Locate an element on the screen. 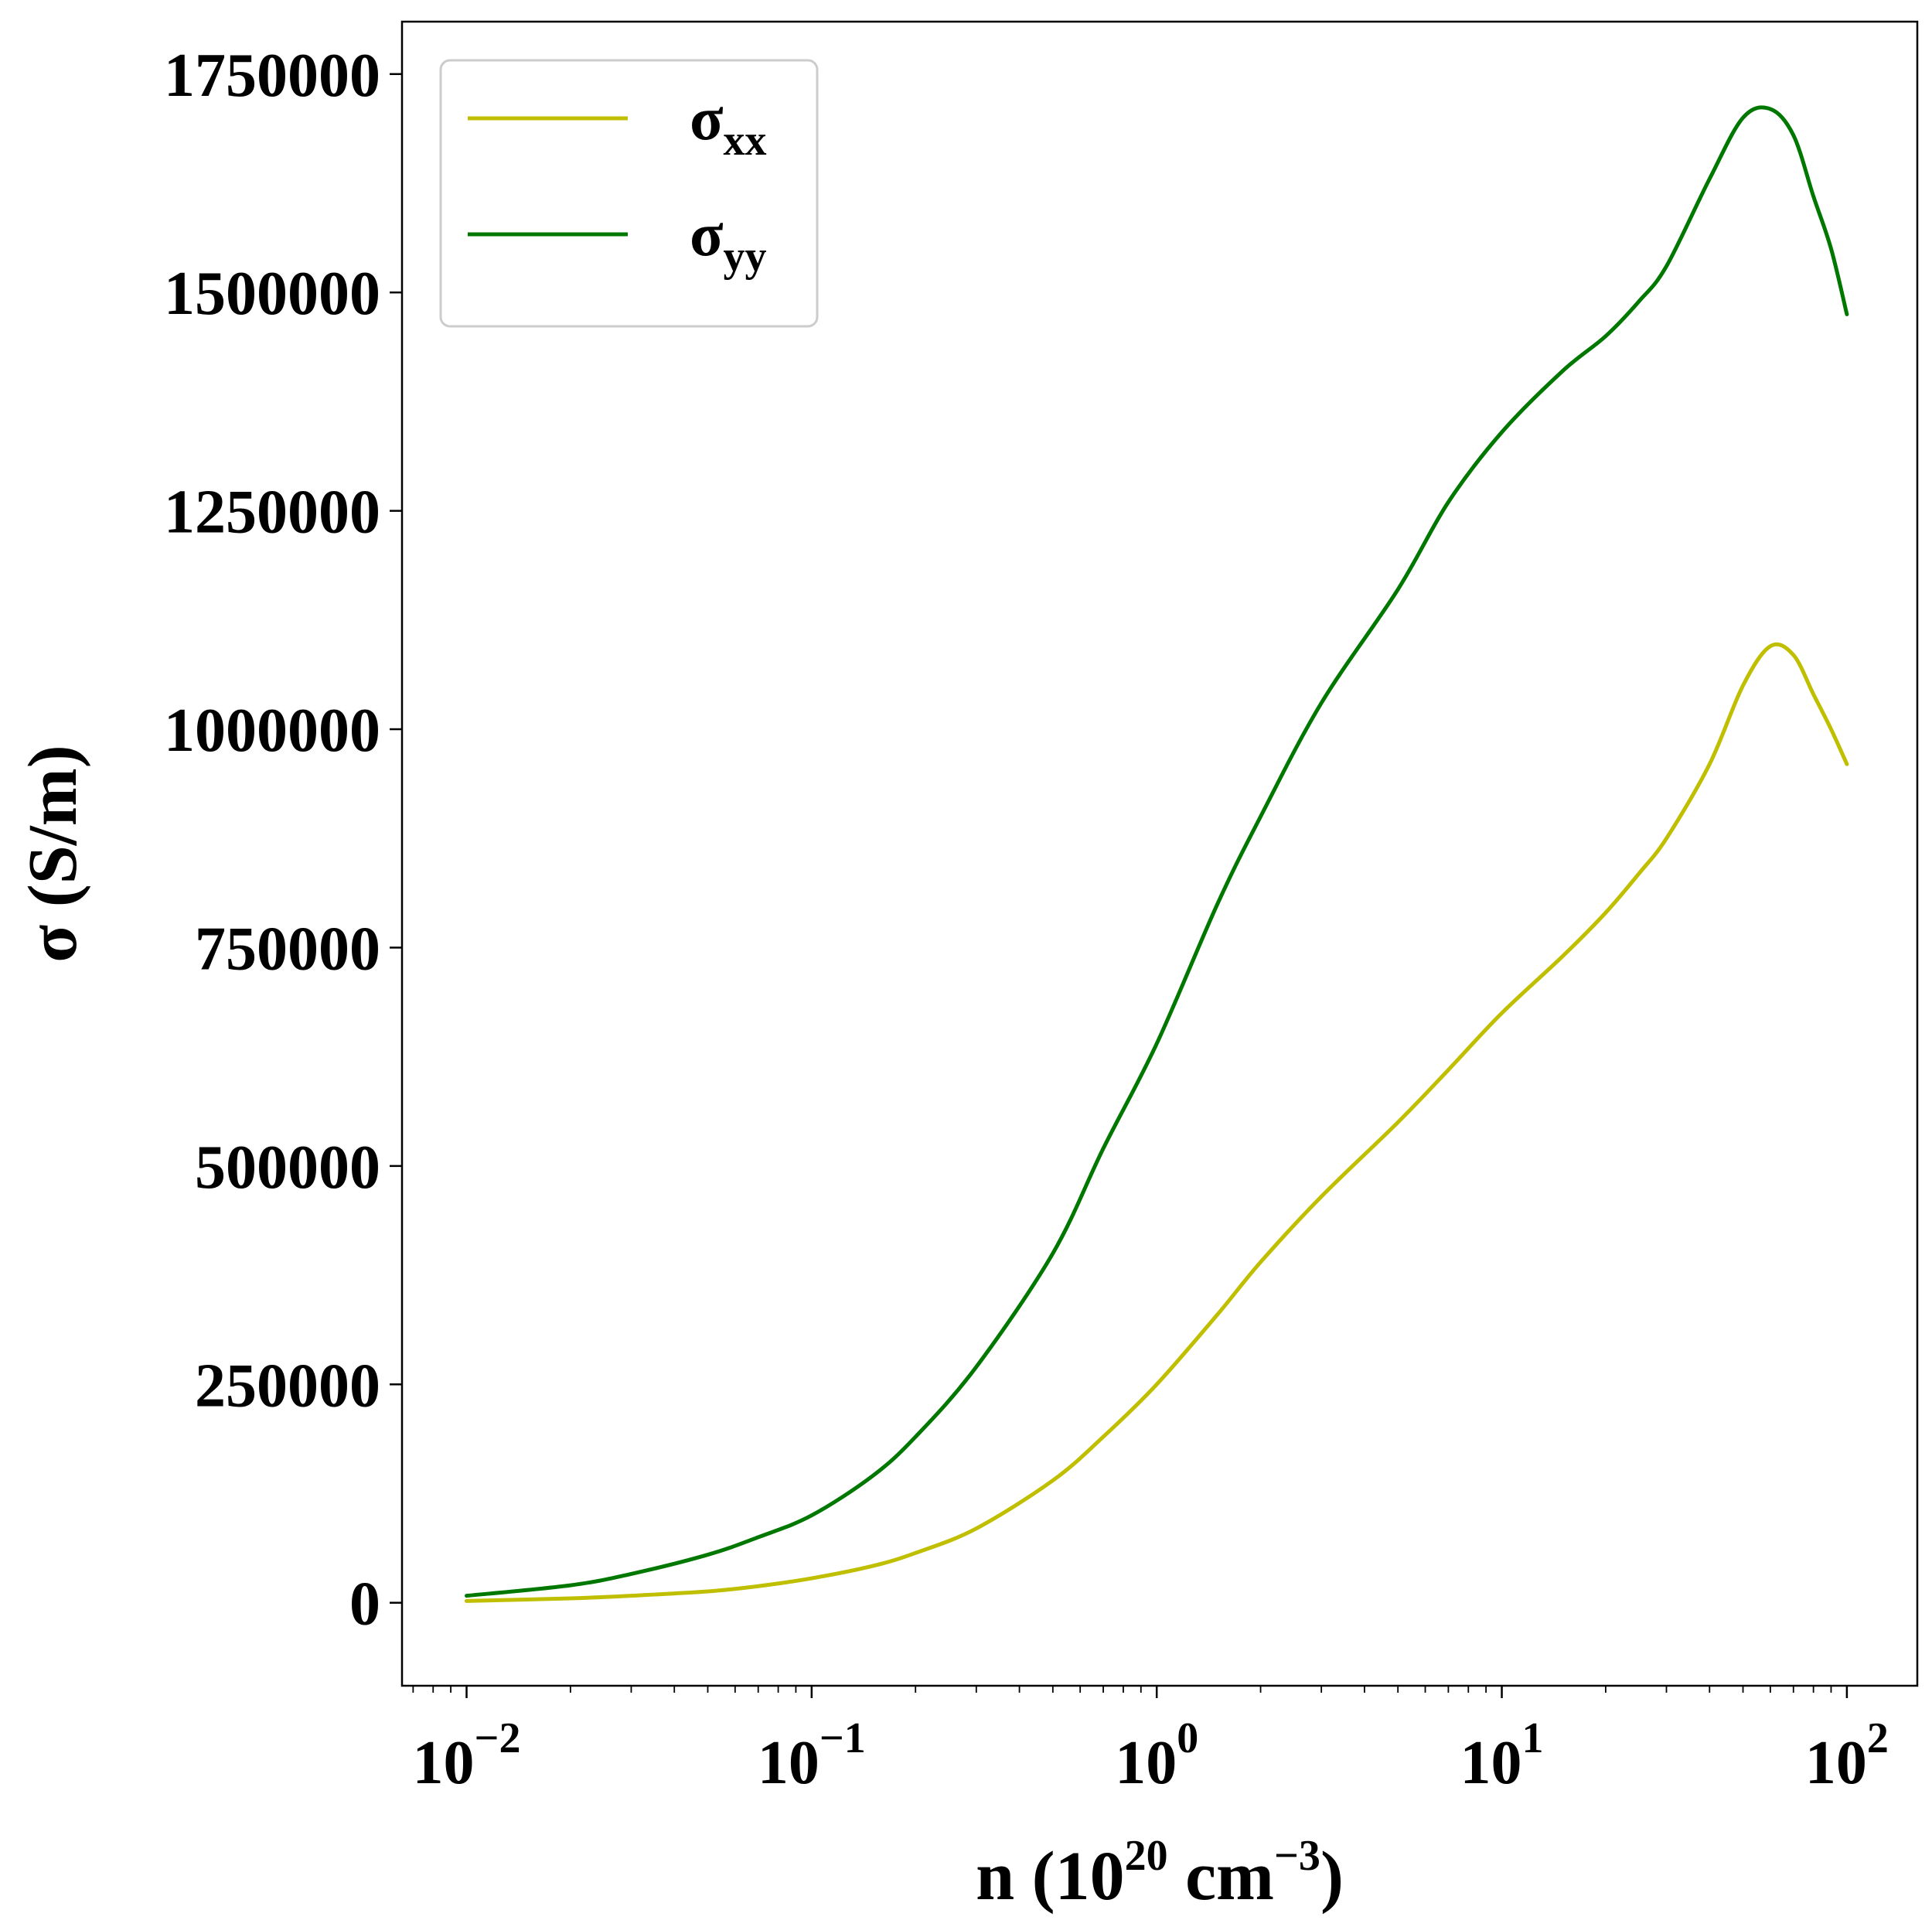 This screenshot has height=1927, width=1932. x-tick-label: 10¹ is located at coordinates (1502, 1755).